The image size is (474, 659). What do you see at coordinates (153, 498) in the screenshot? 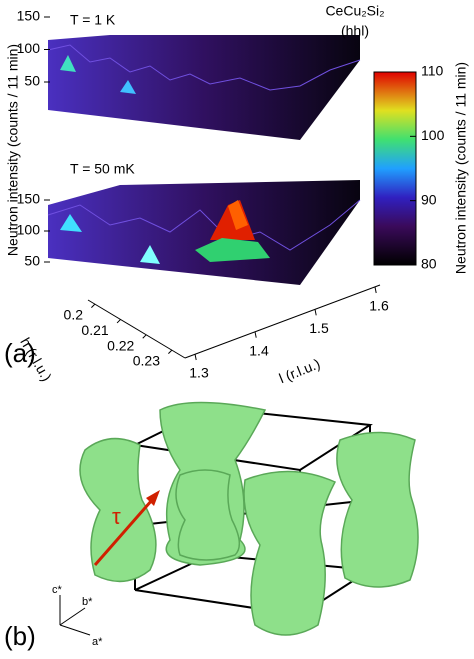
I see `tau-arrowhead` at bounding box center [153, 498].